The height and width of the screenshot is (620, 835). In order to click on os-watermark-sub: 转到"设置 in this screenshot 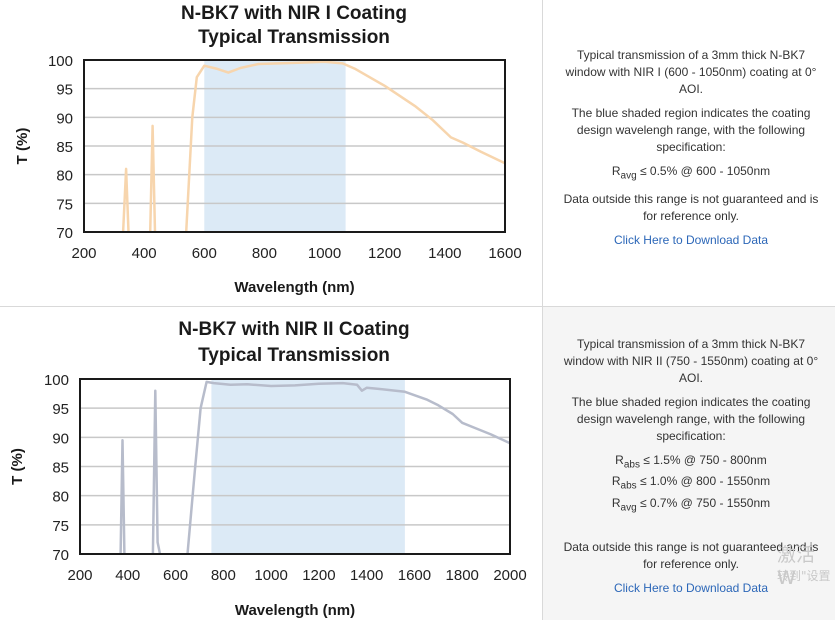, I will do `click(804, 576)`.